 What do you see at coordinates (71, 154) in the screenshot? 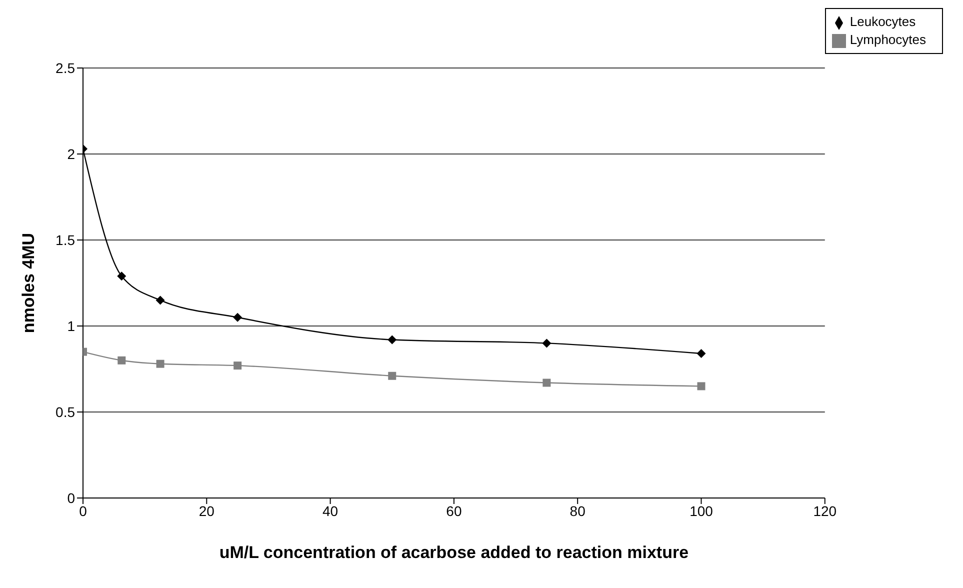
I see `y-tick-label: 2` at bounding box center [71, 154].